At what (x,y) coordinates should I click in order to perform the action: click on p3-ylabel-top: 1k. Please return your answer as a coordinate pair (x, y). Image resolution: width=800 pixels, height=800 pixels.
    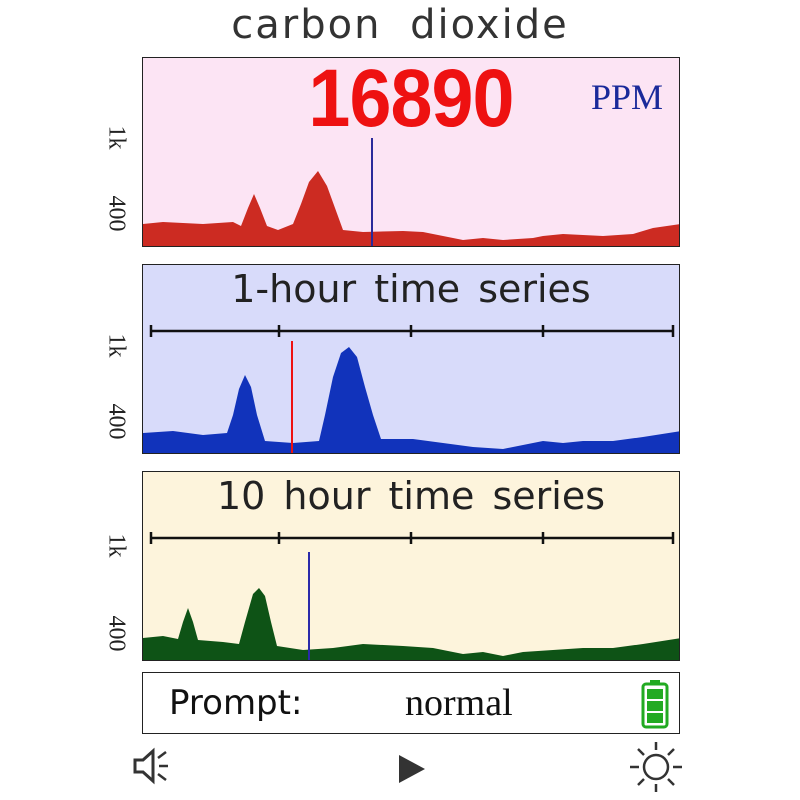
    Looking at the image, I should click on (116, 545).